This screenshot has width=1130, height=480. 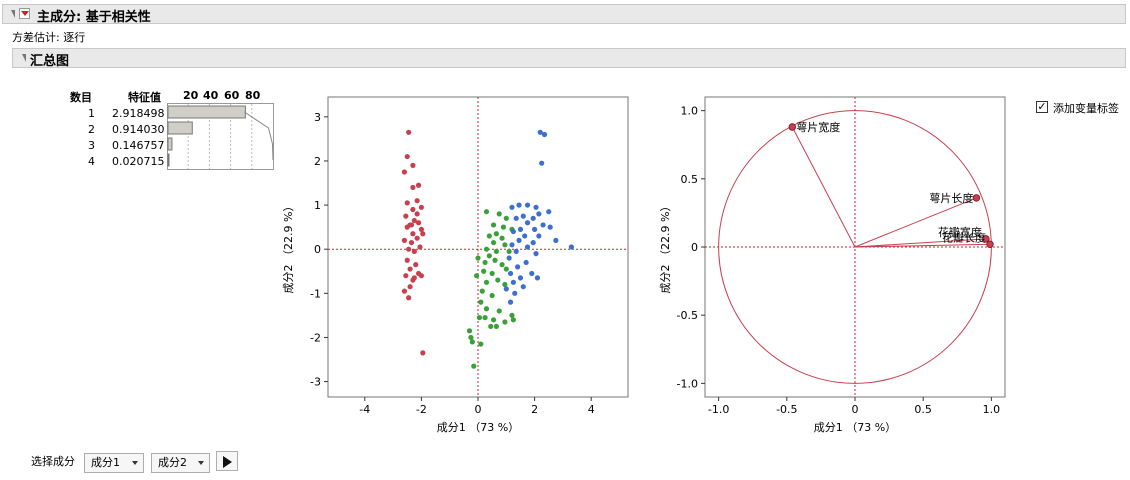 I want to click on x-component-dropdown: 成分1, so click(x=114, y=463).